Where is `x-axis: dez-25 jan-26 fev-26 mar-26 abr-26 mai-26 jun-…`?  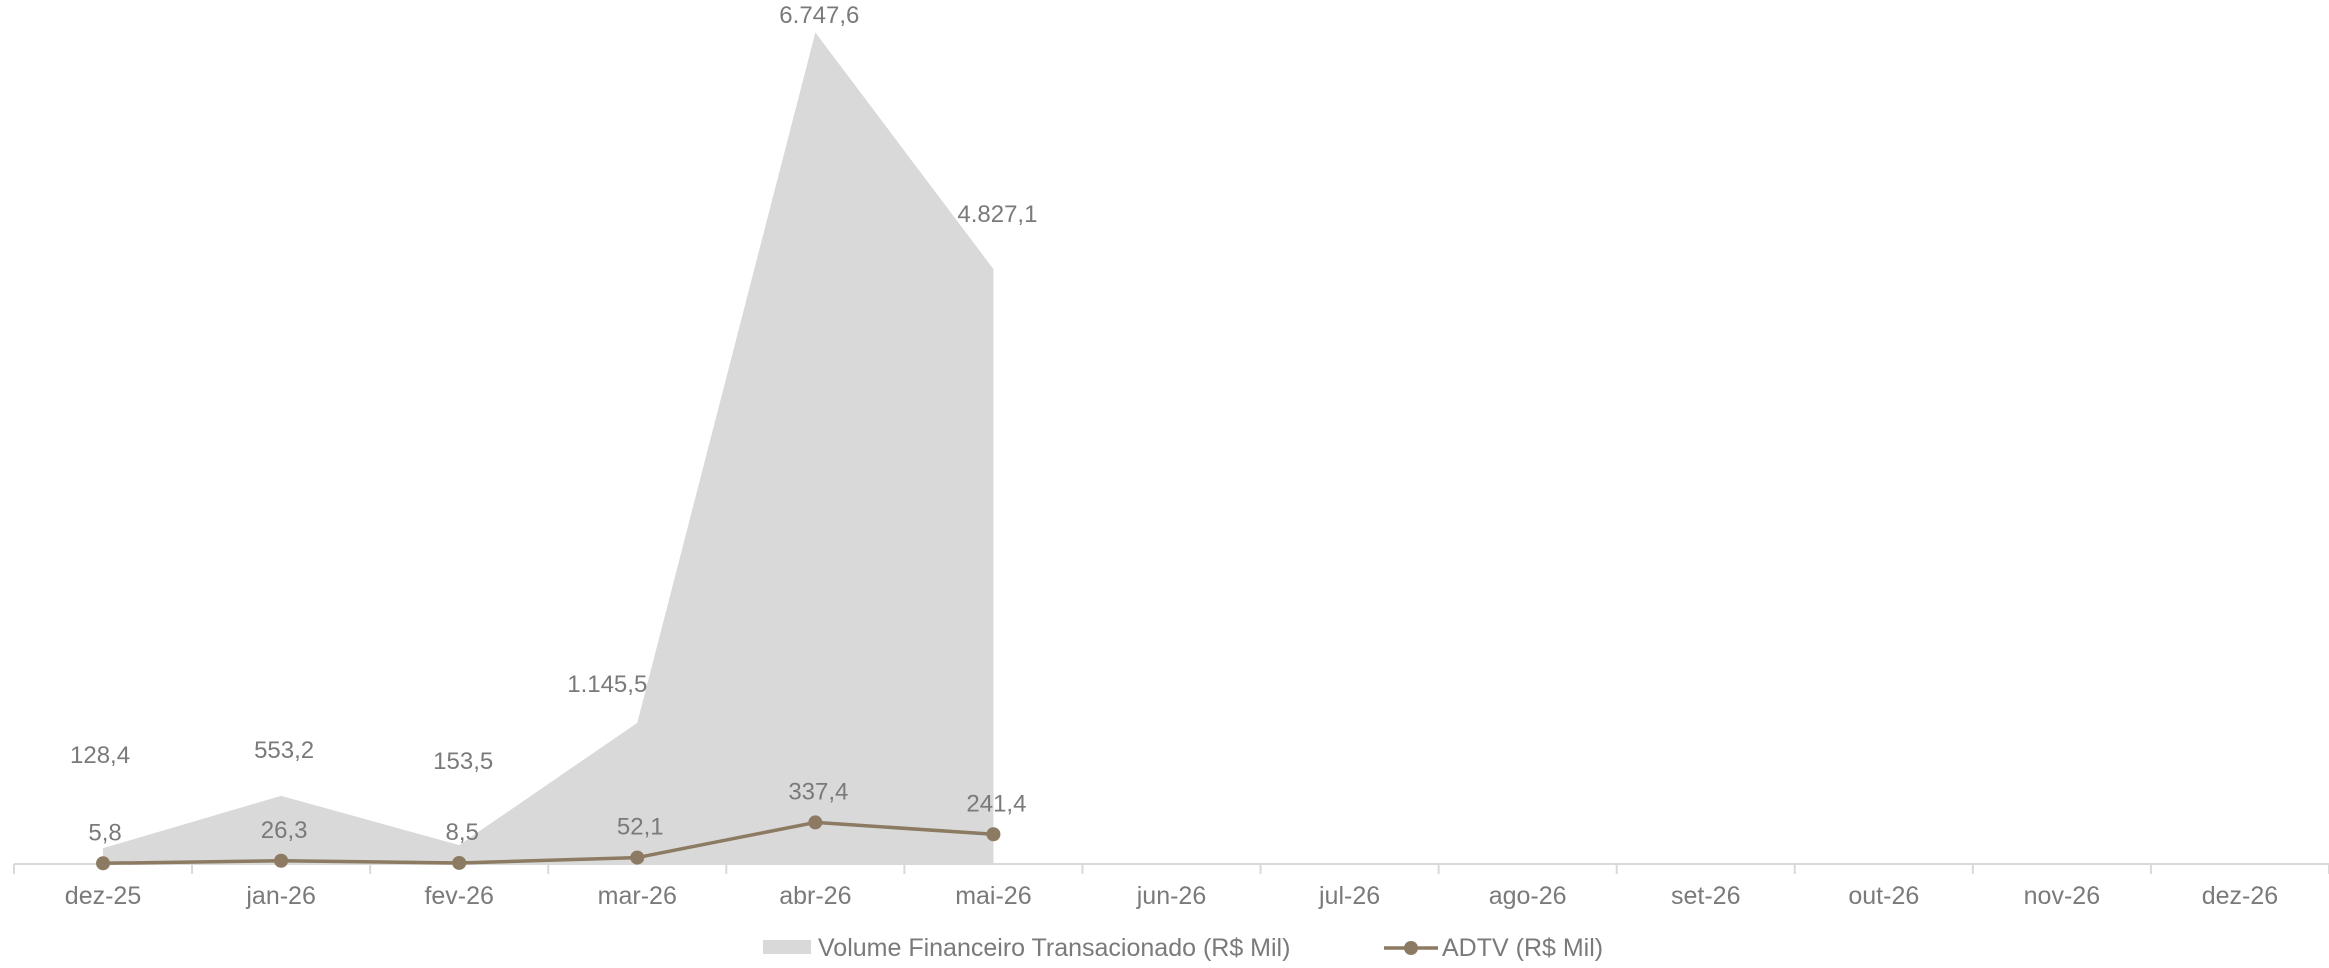
x-axis: dez-25 jan-26 fev-26 mar-26 abr-26 mai-26 jun-… is located at coordinates (1171, 886).